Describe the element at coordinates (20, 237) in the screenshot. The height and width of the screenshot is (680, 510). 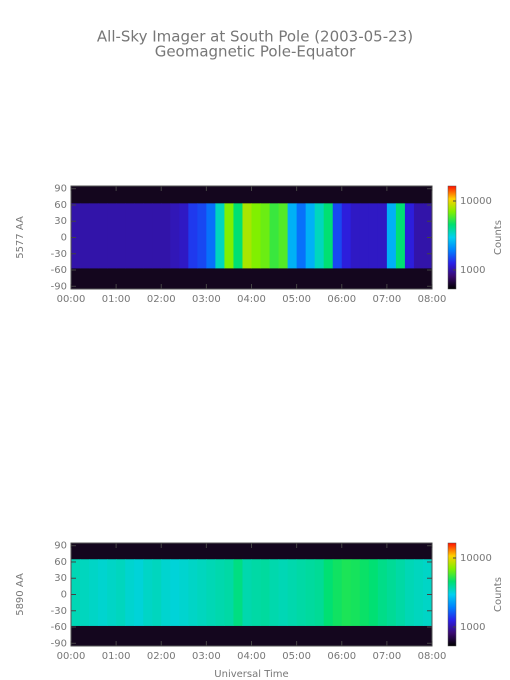
I see `y-axis-label: 5577 AA` at that location.